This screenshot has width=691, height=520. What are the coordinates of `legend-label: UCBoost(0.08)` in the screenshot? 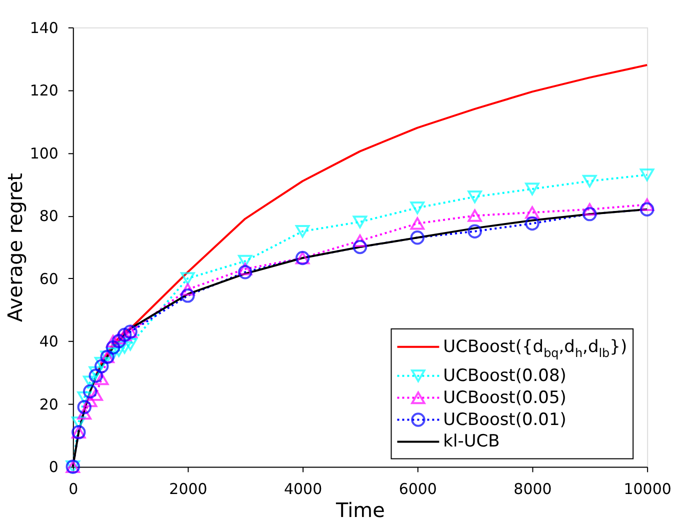 It's located at (504, 376).